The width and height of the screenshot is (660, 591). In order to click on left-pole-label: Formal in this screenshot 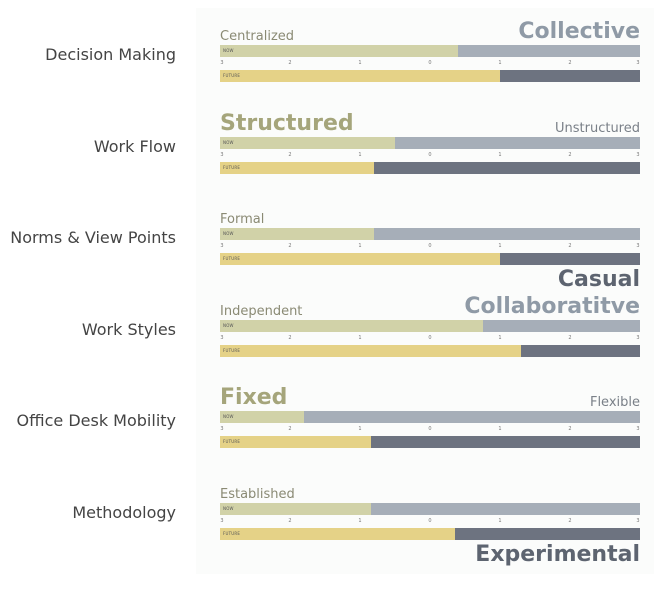, I will do `click(242, 219)`.